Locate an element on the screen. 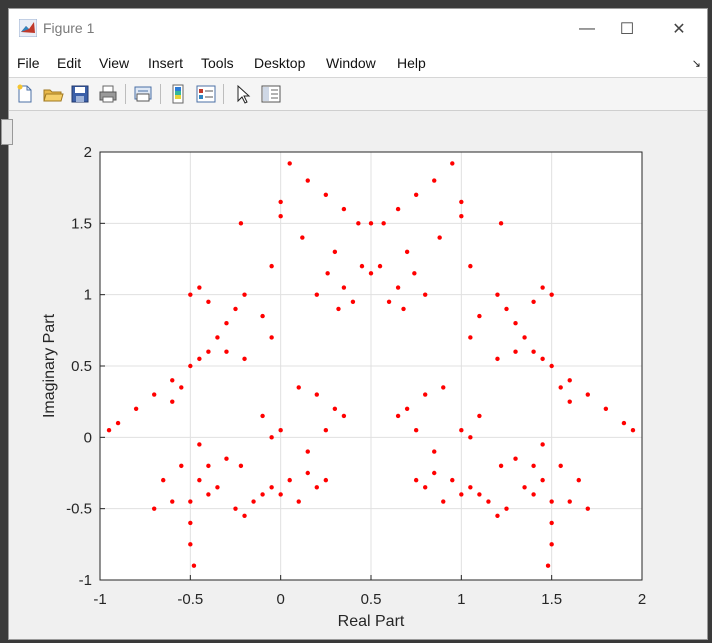 This screenshot has height=643, width=712. menu-view: View is located at coordinates (114, 63).